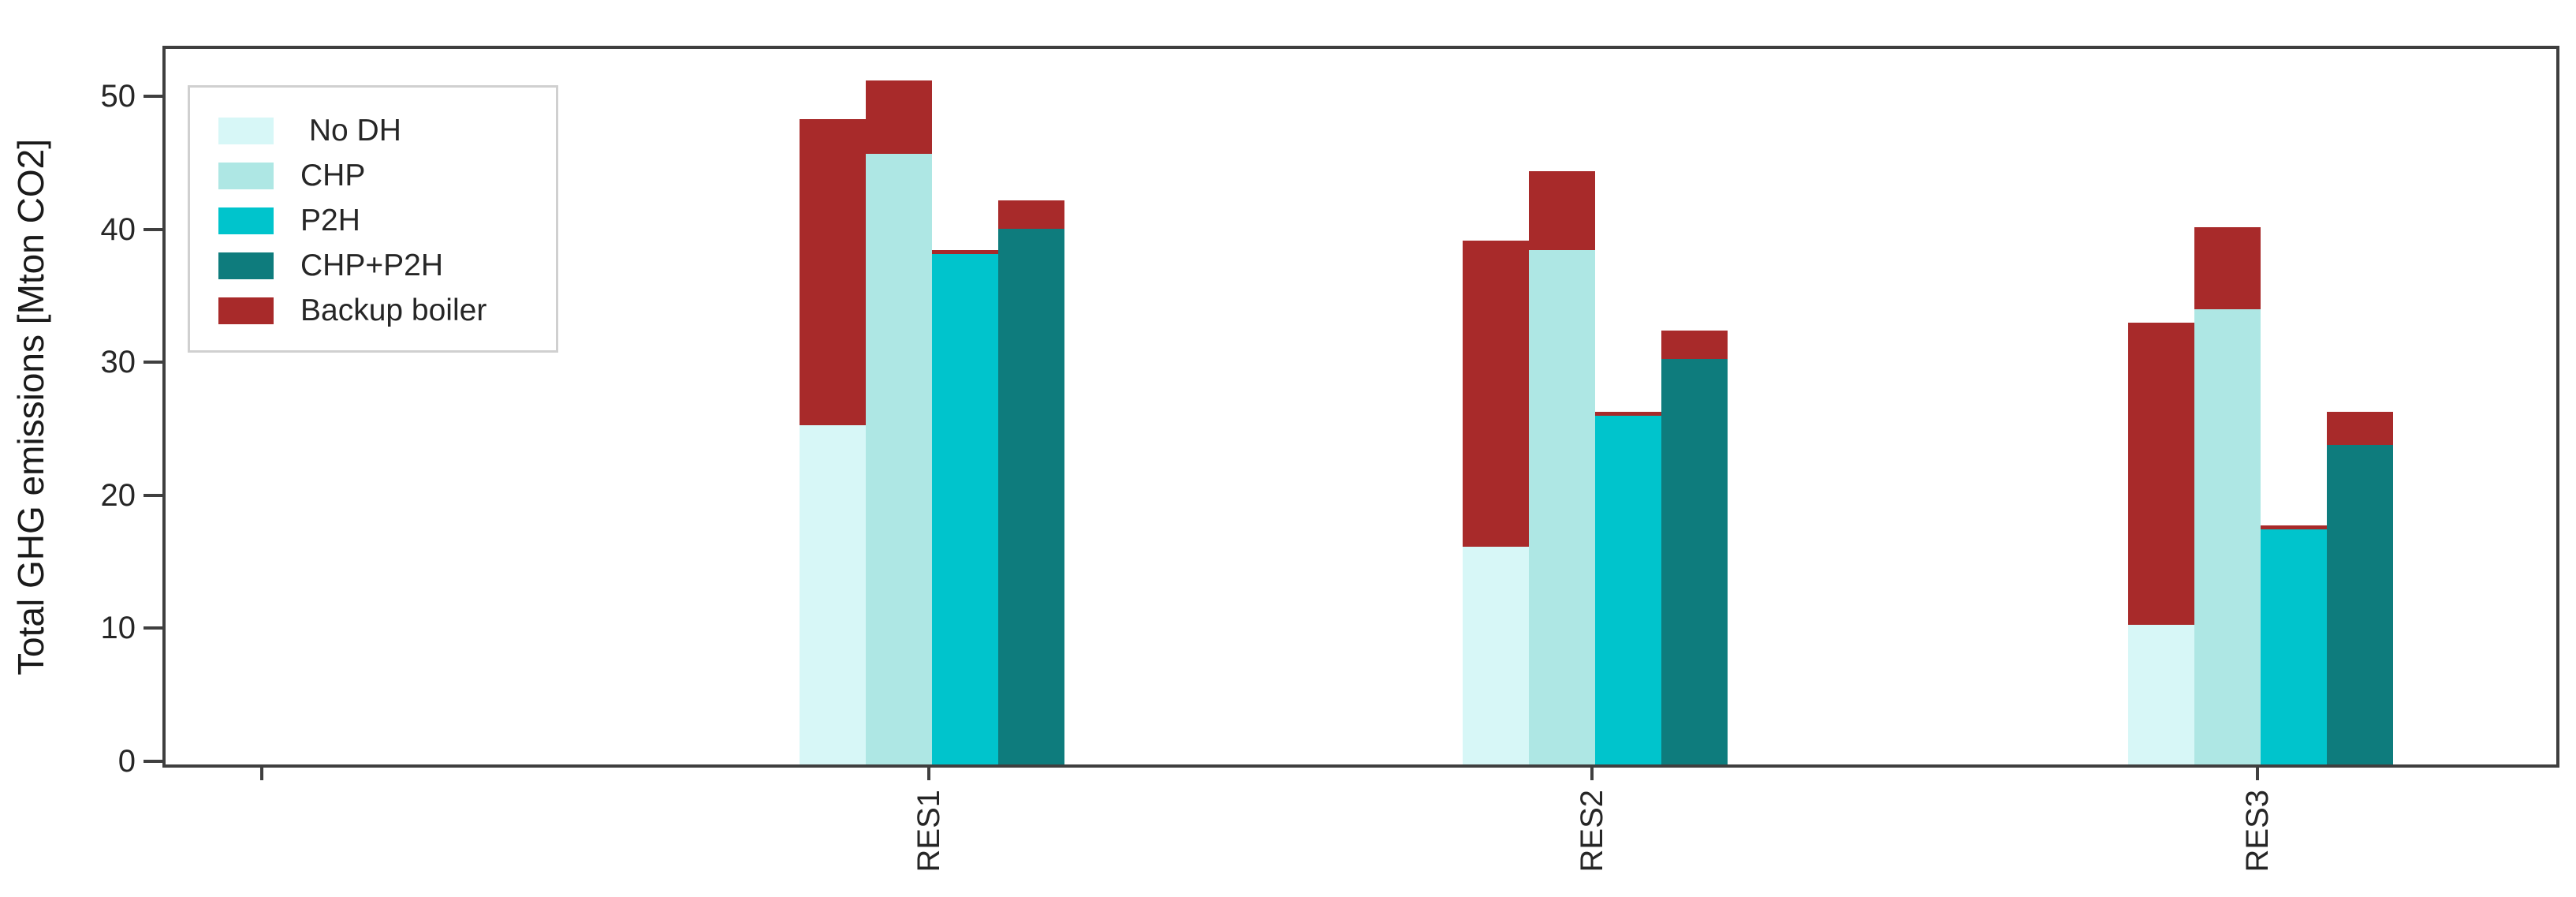 The image size is (2576, 897). Describe the element at coordinates (118, 362) in the screenshot. I see `ytick-label-30: 30` at that location.